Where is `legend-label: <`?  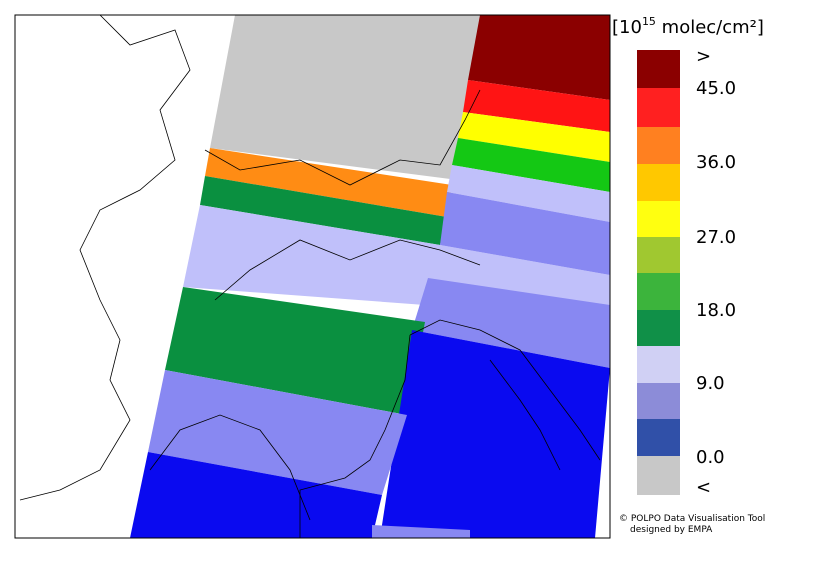 legend-label: < is located at coordinates (703, 487).